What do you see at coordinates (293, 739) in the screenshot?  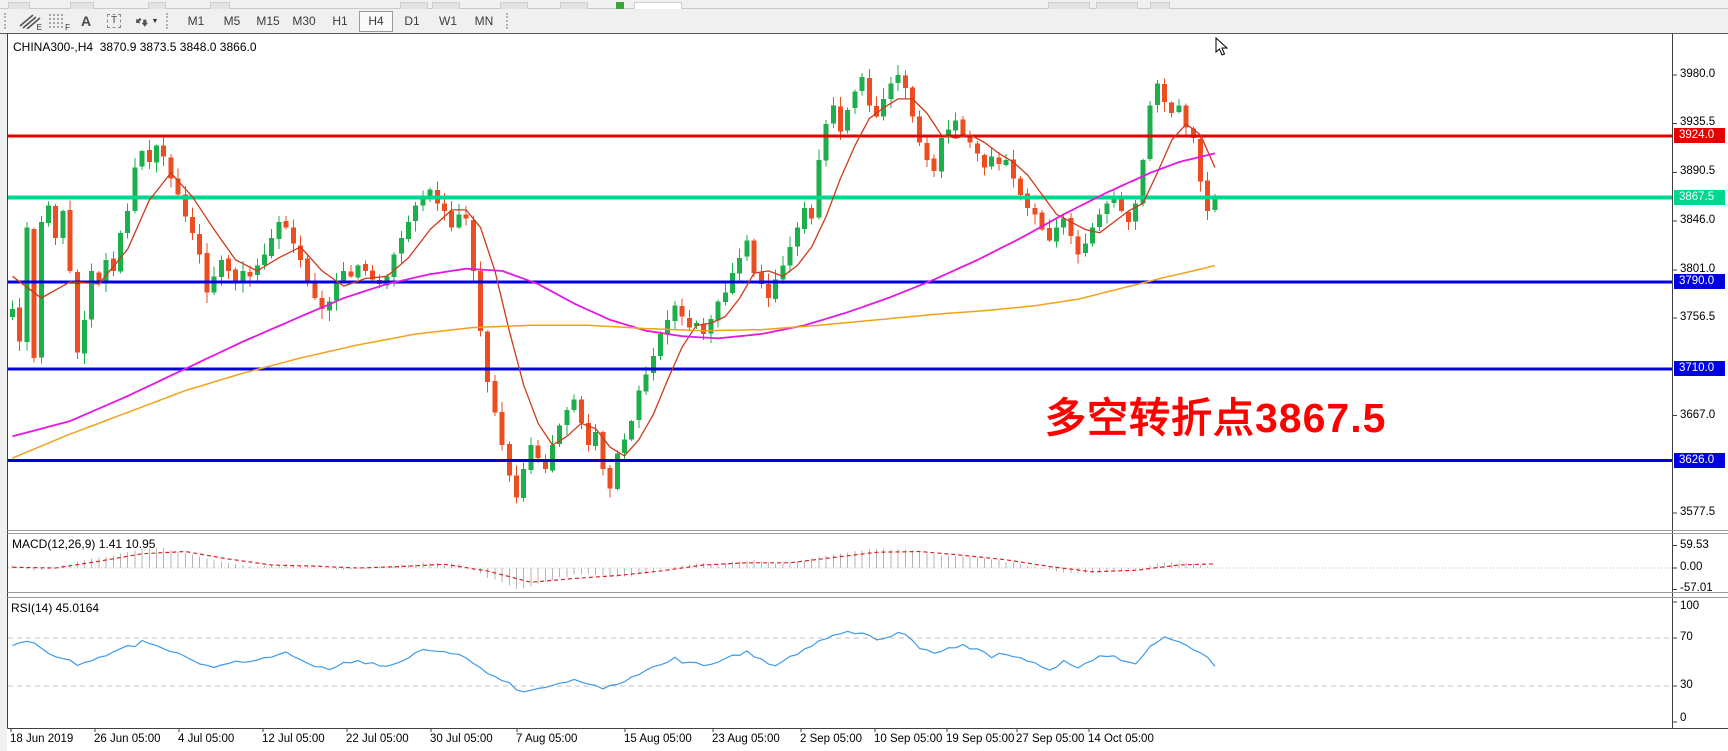 I see `time-tick-label: 12 Jul 05:00` at bounding box center [293, 739].